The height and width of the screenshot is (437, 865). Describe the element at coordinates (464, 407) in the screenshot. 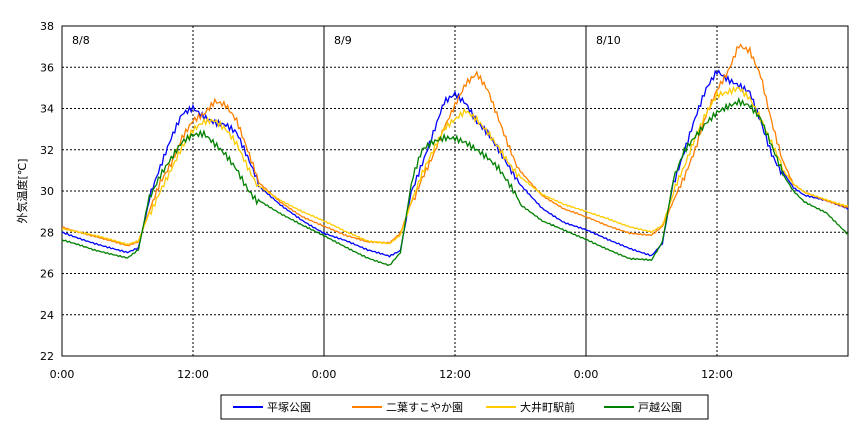

I see `legend: 平塚公園 二葉すこやか園 大井町駅前 戸越公園` at that location.